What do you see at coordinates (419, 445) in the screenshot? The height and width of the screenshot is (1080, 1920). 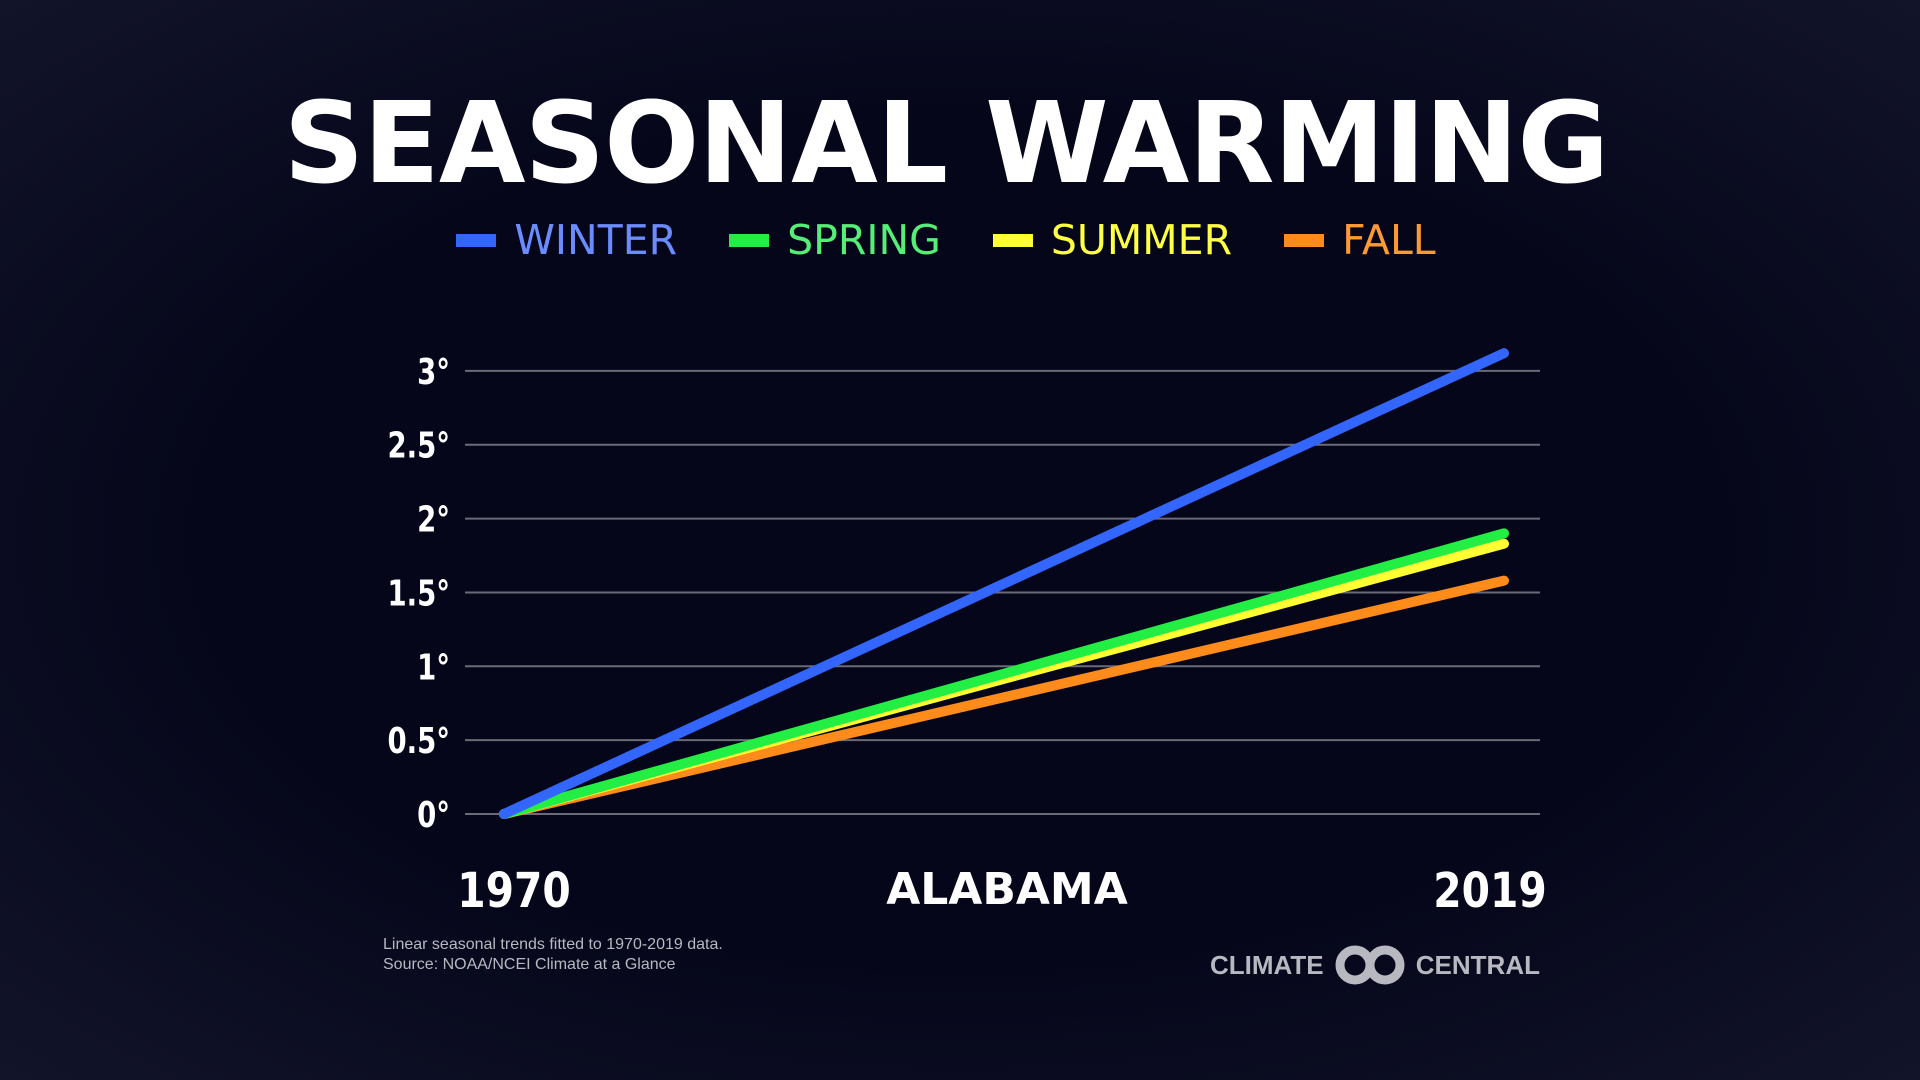 I see `y-tick-label: 2.5°` at bounding box center [419, 445].